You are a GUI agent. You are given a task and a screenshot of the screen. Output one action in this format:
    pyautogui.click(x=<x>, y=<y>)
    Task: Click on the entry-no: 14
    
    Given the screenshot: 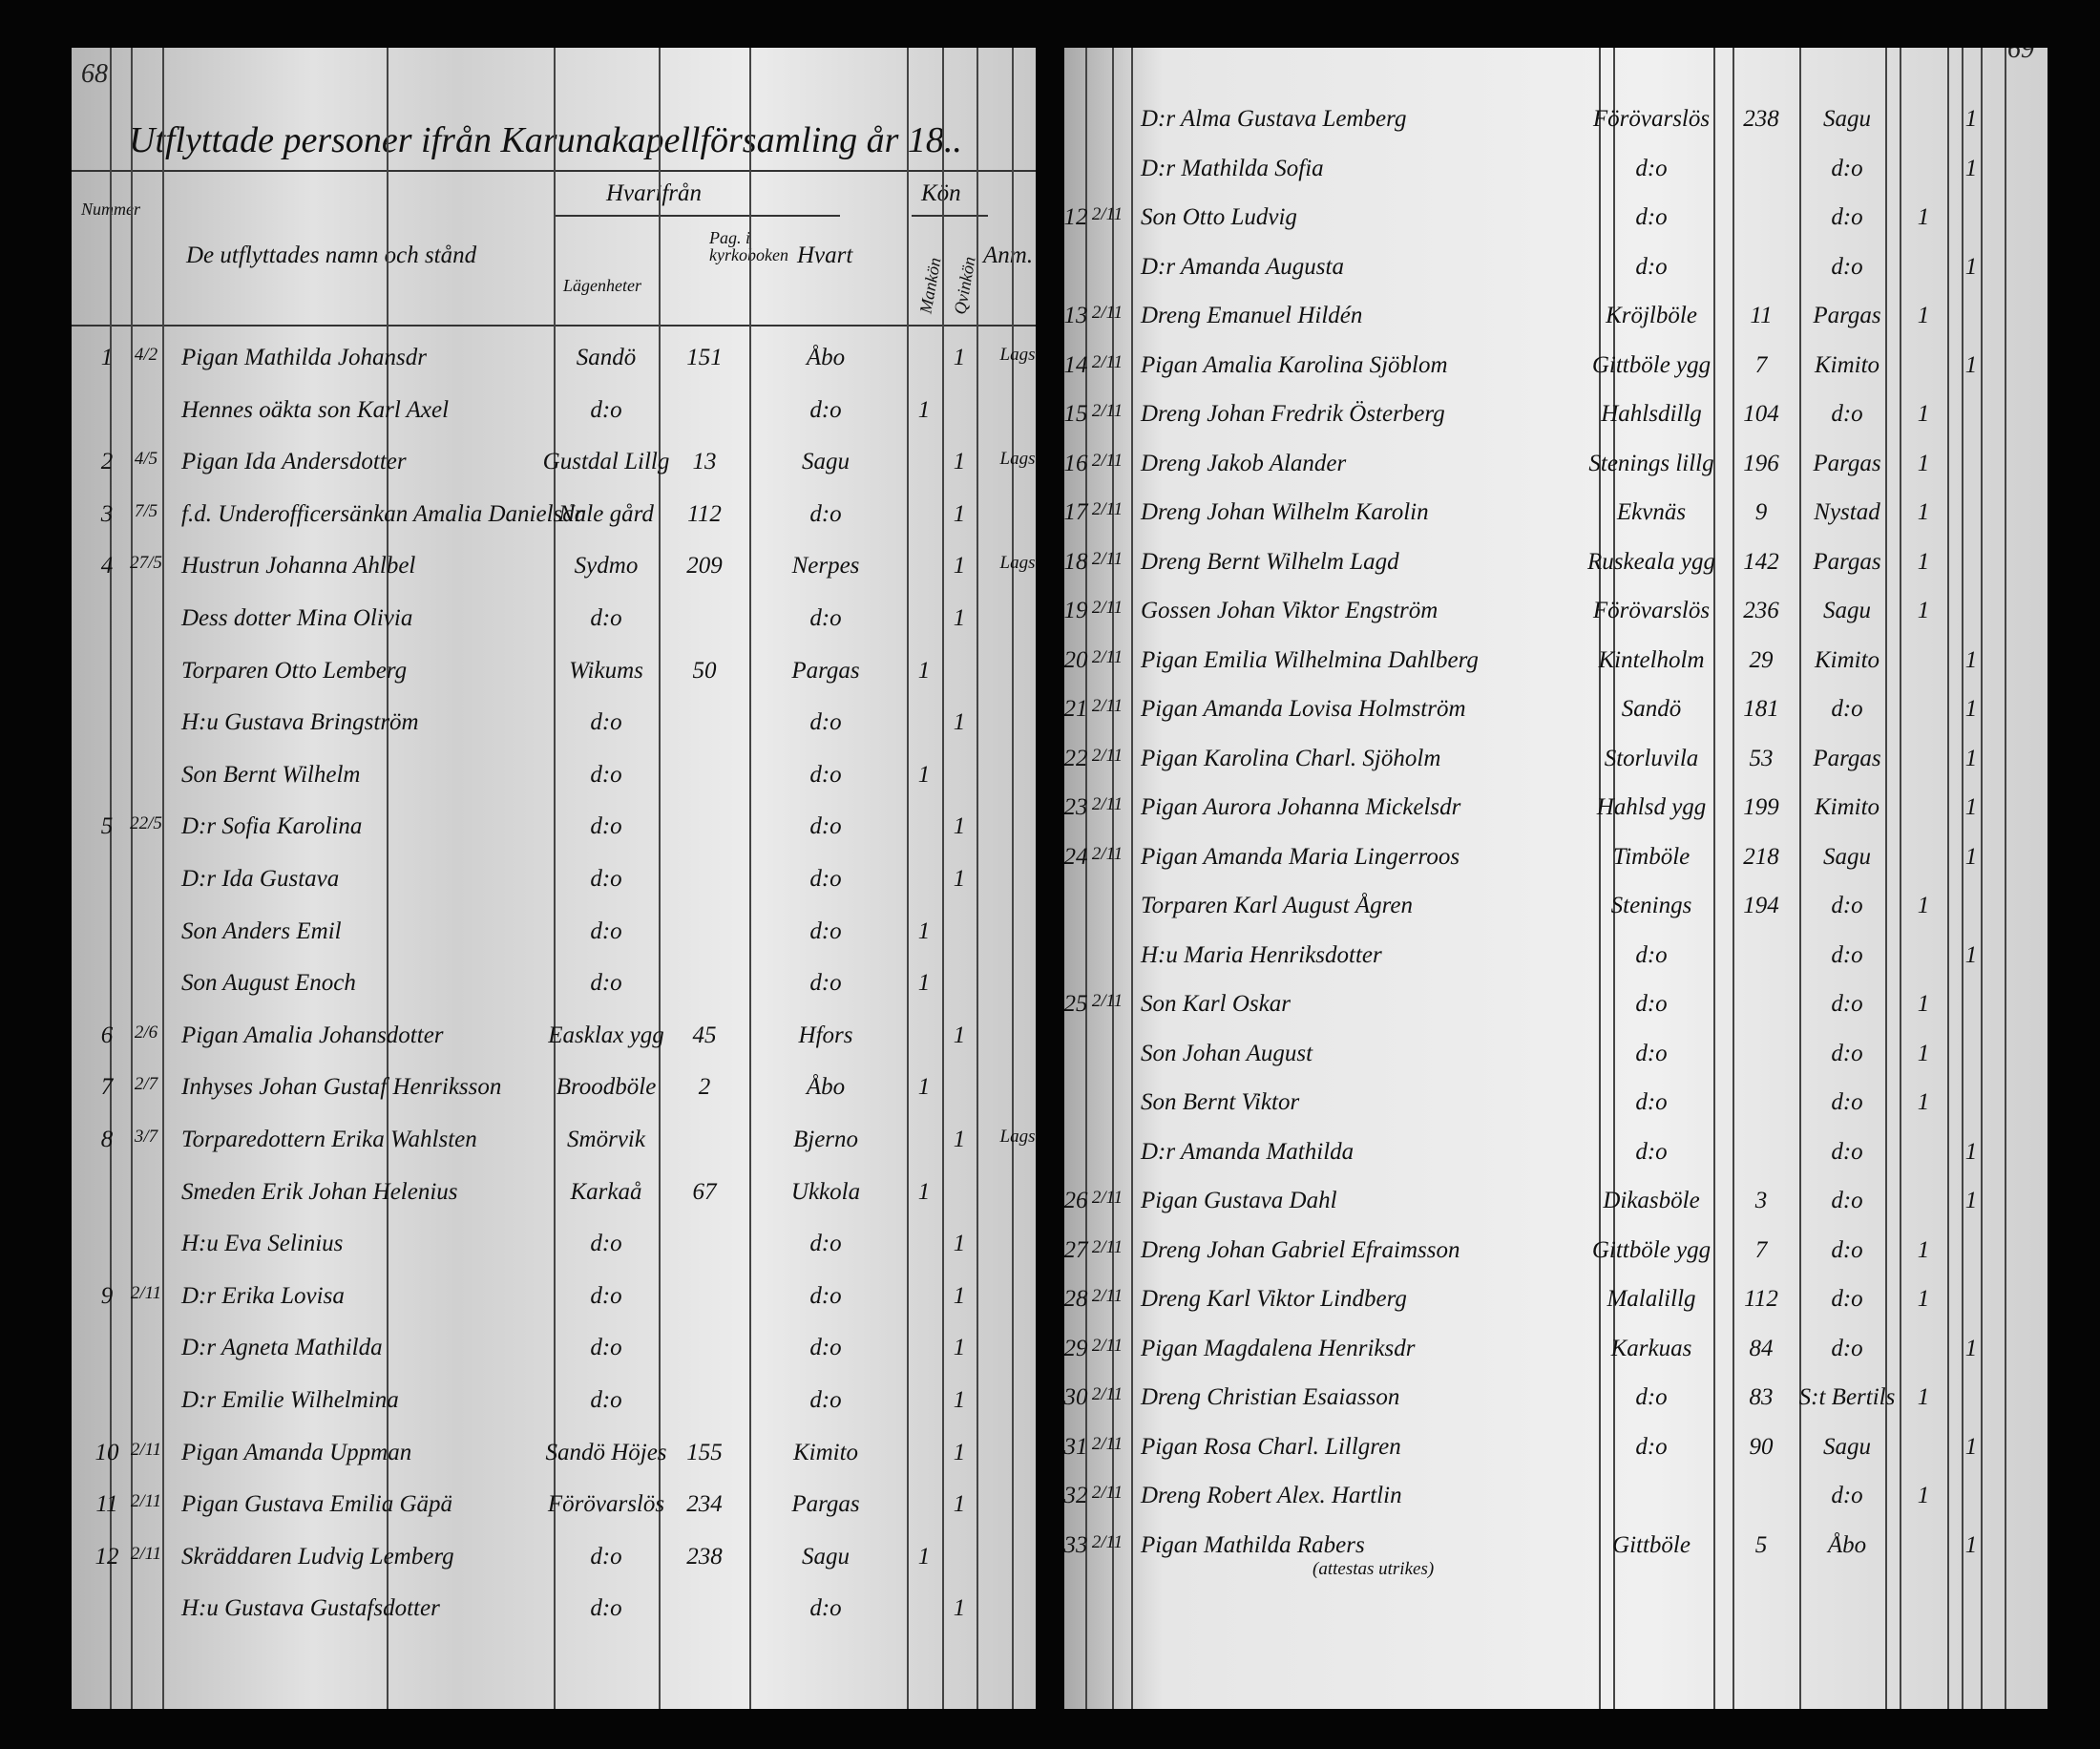 What is the action you would take?
    pyautogui.click(x=1076, y=365)
    